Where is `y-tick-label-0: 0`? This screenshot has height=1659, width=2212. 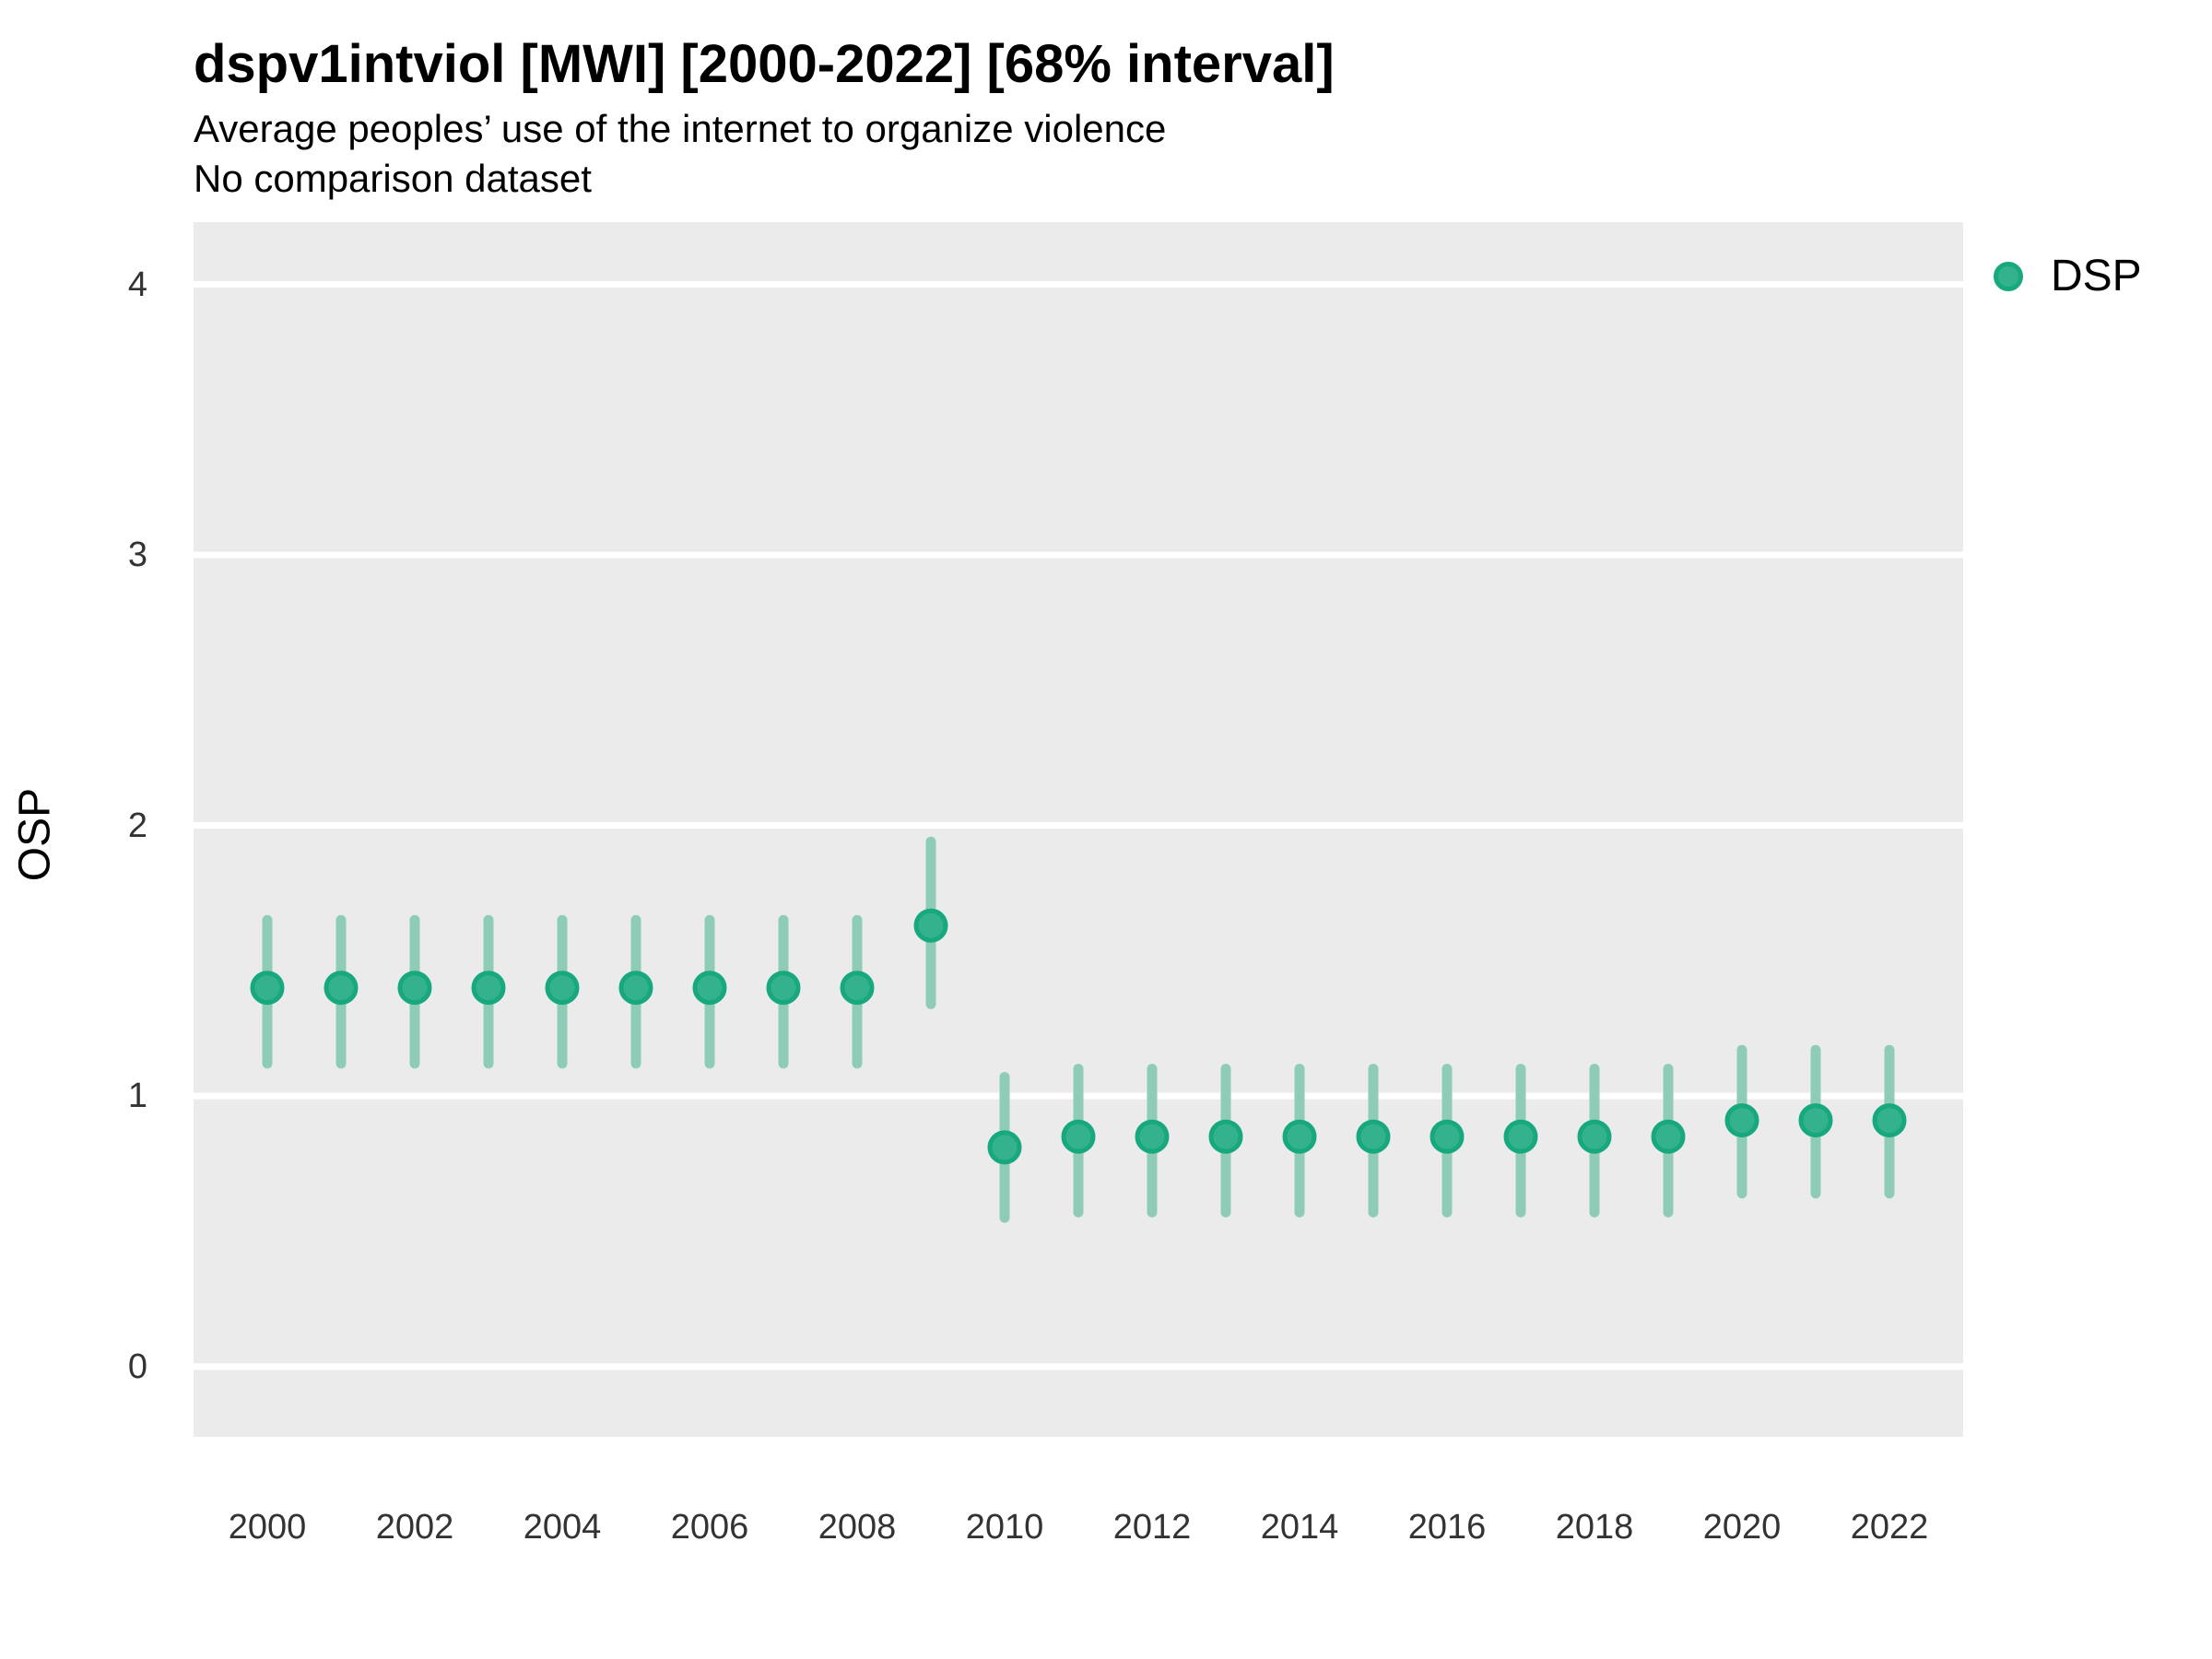 y-tick-label-0: 0 is located at coordinates (137, 1366).